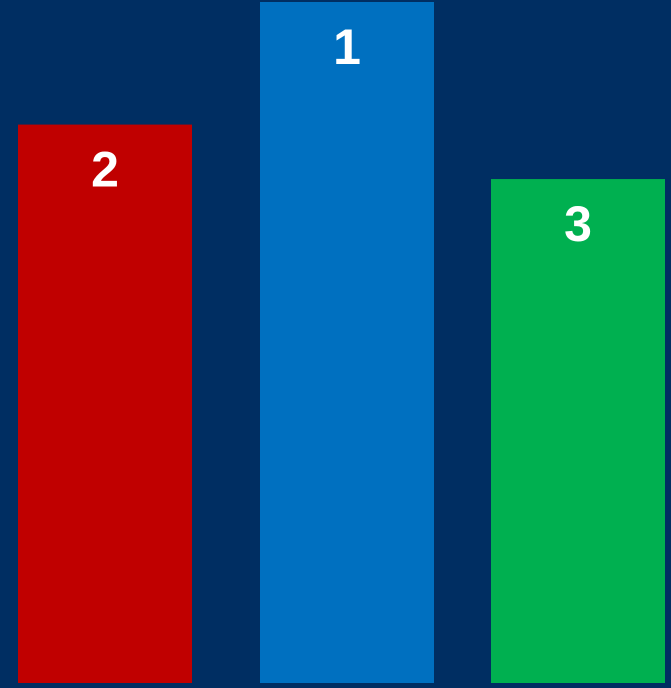 The height and width of the screenshot is (688, 671). What do you see at coordinates (578, 224) in the screenshot?
I see `bar-label-3: 3` at bounding box center [578, 224].